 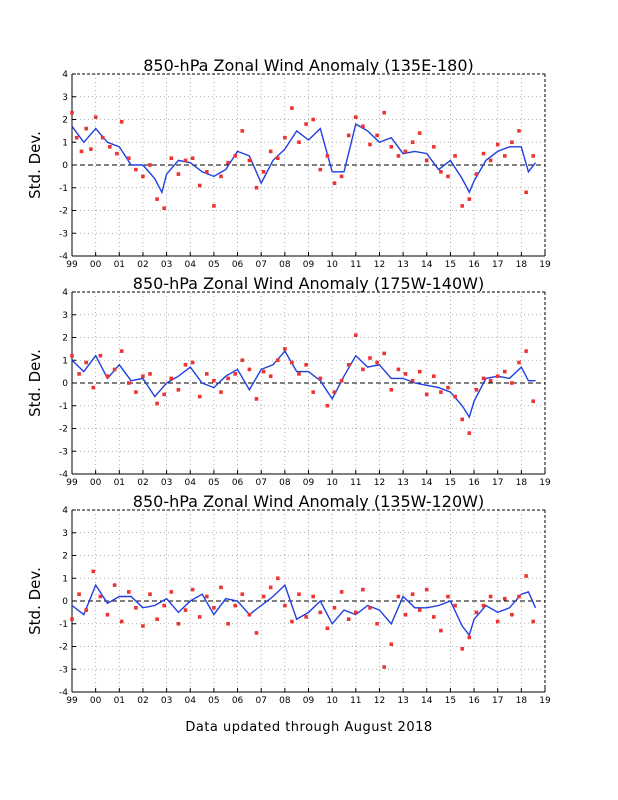 I want to click on y-tick-label: 0, so click(x=65, y=166).